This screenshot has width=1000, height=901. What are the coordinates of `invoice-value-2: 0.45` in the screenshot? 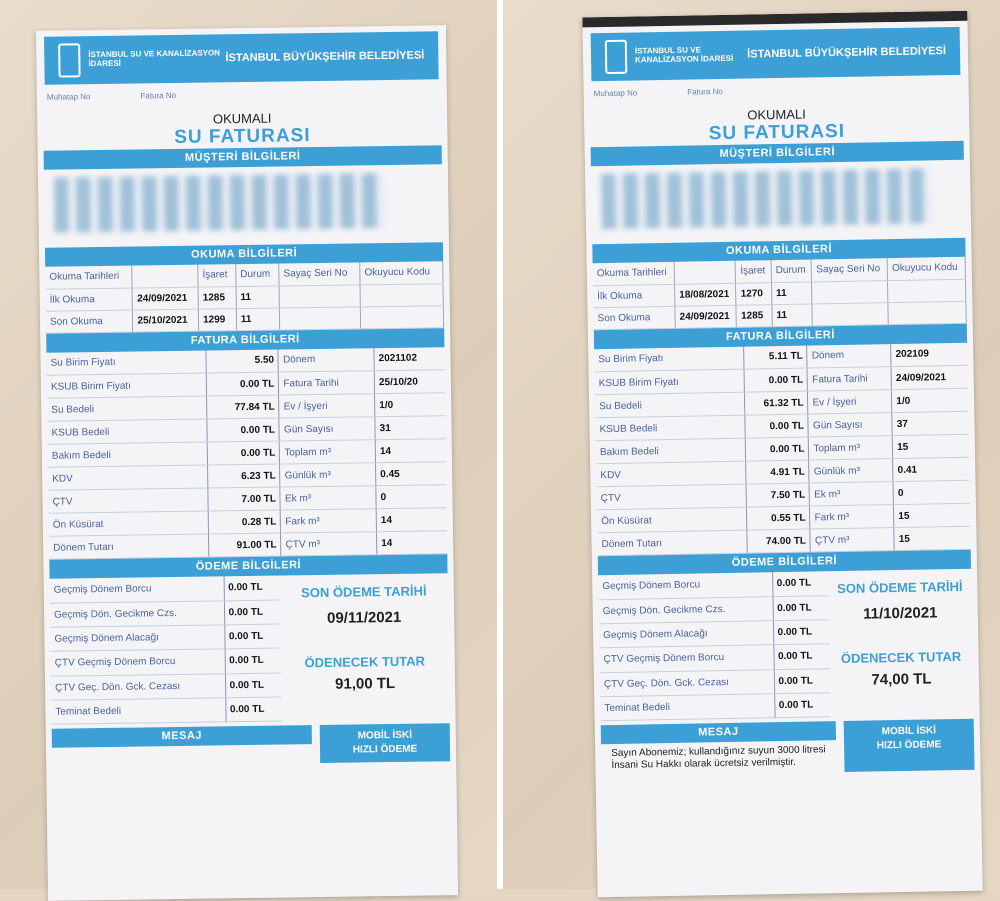 It's located at (411, 473).